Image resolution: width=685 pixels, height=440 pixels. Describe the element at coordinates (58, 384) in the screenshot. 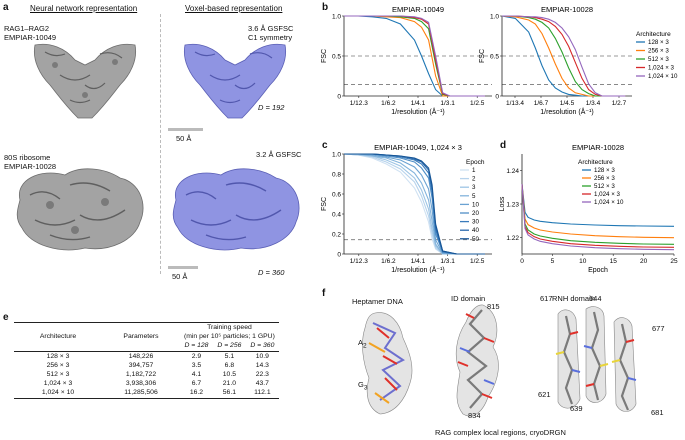

I see `cell-architecture: 1,024 × 3` at that location.